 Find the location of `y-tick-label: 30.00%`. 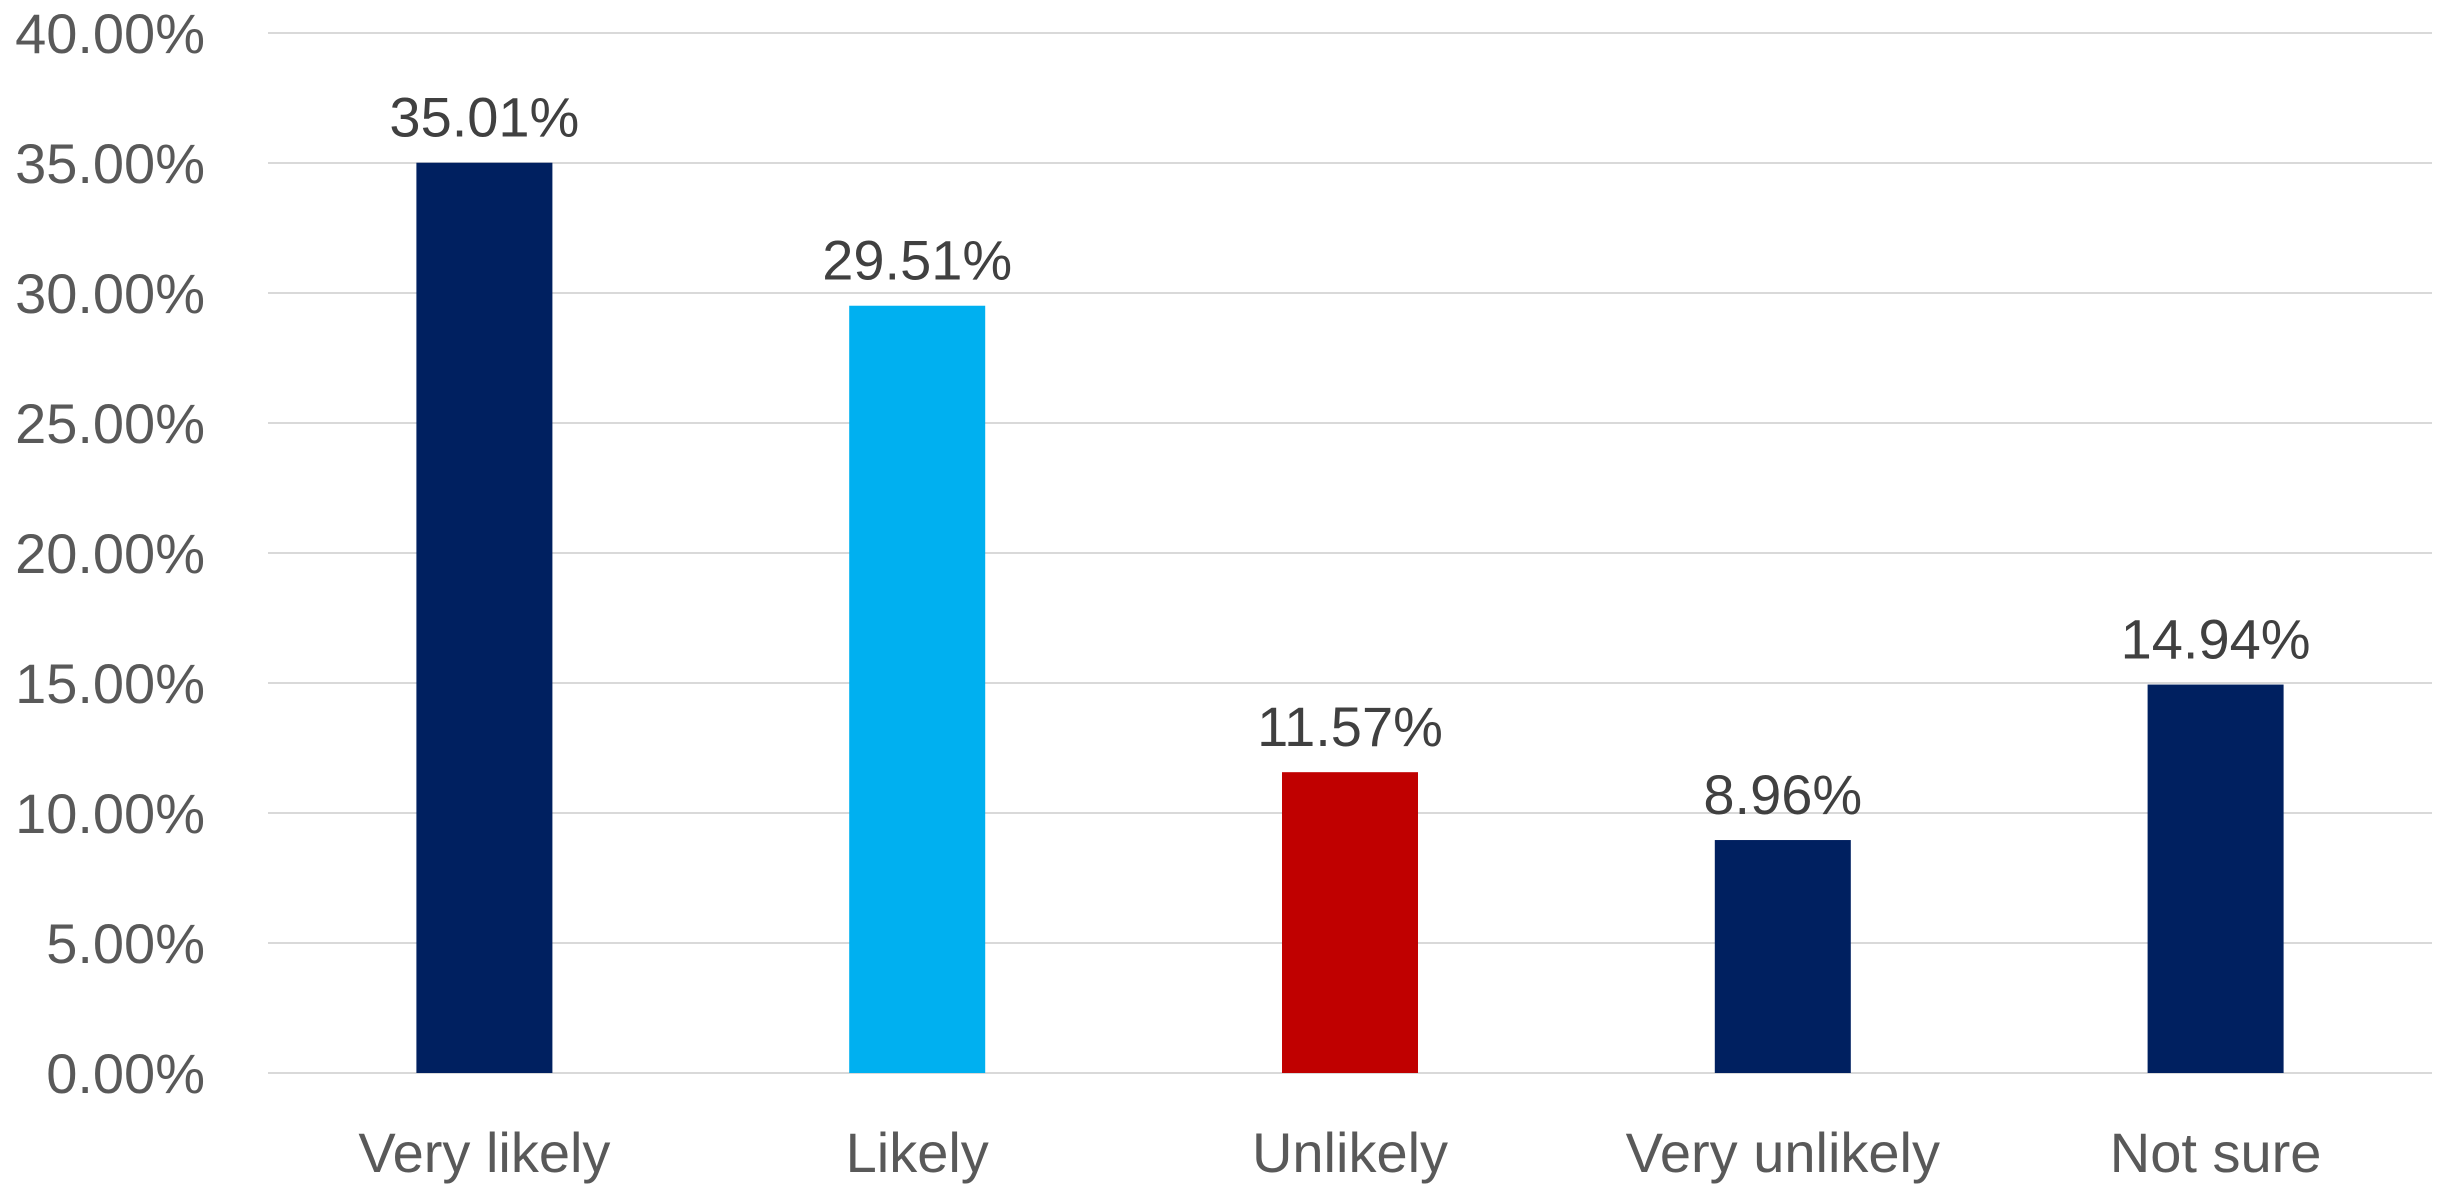

y-tick-label: 30.00% is located at coordinates (110, 293).